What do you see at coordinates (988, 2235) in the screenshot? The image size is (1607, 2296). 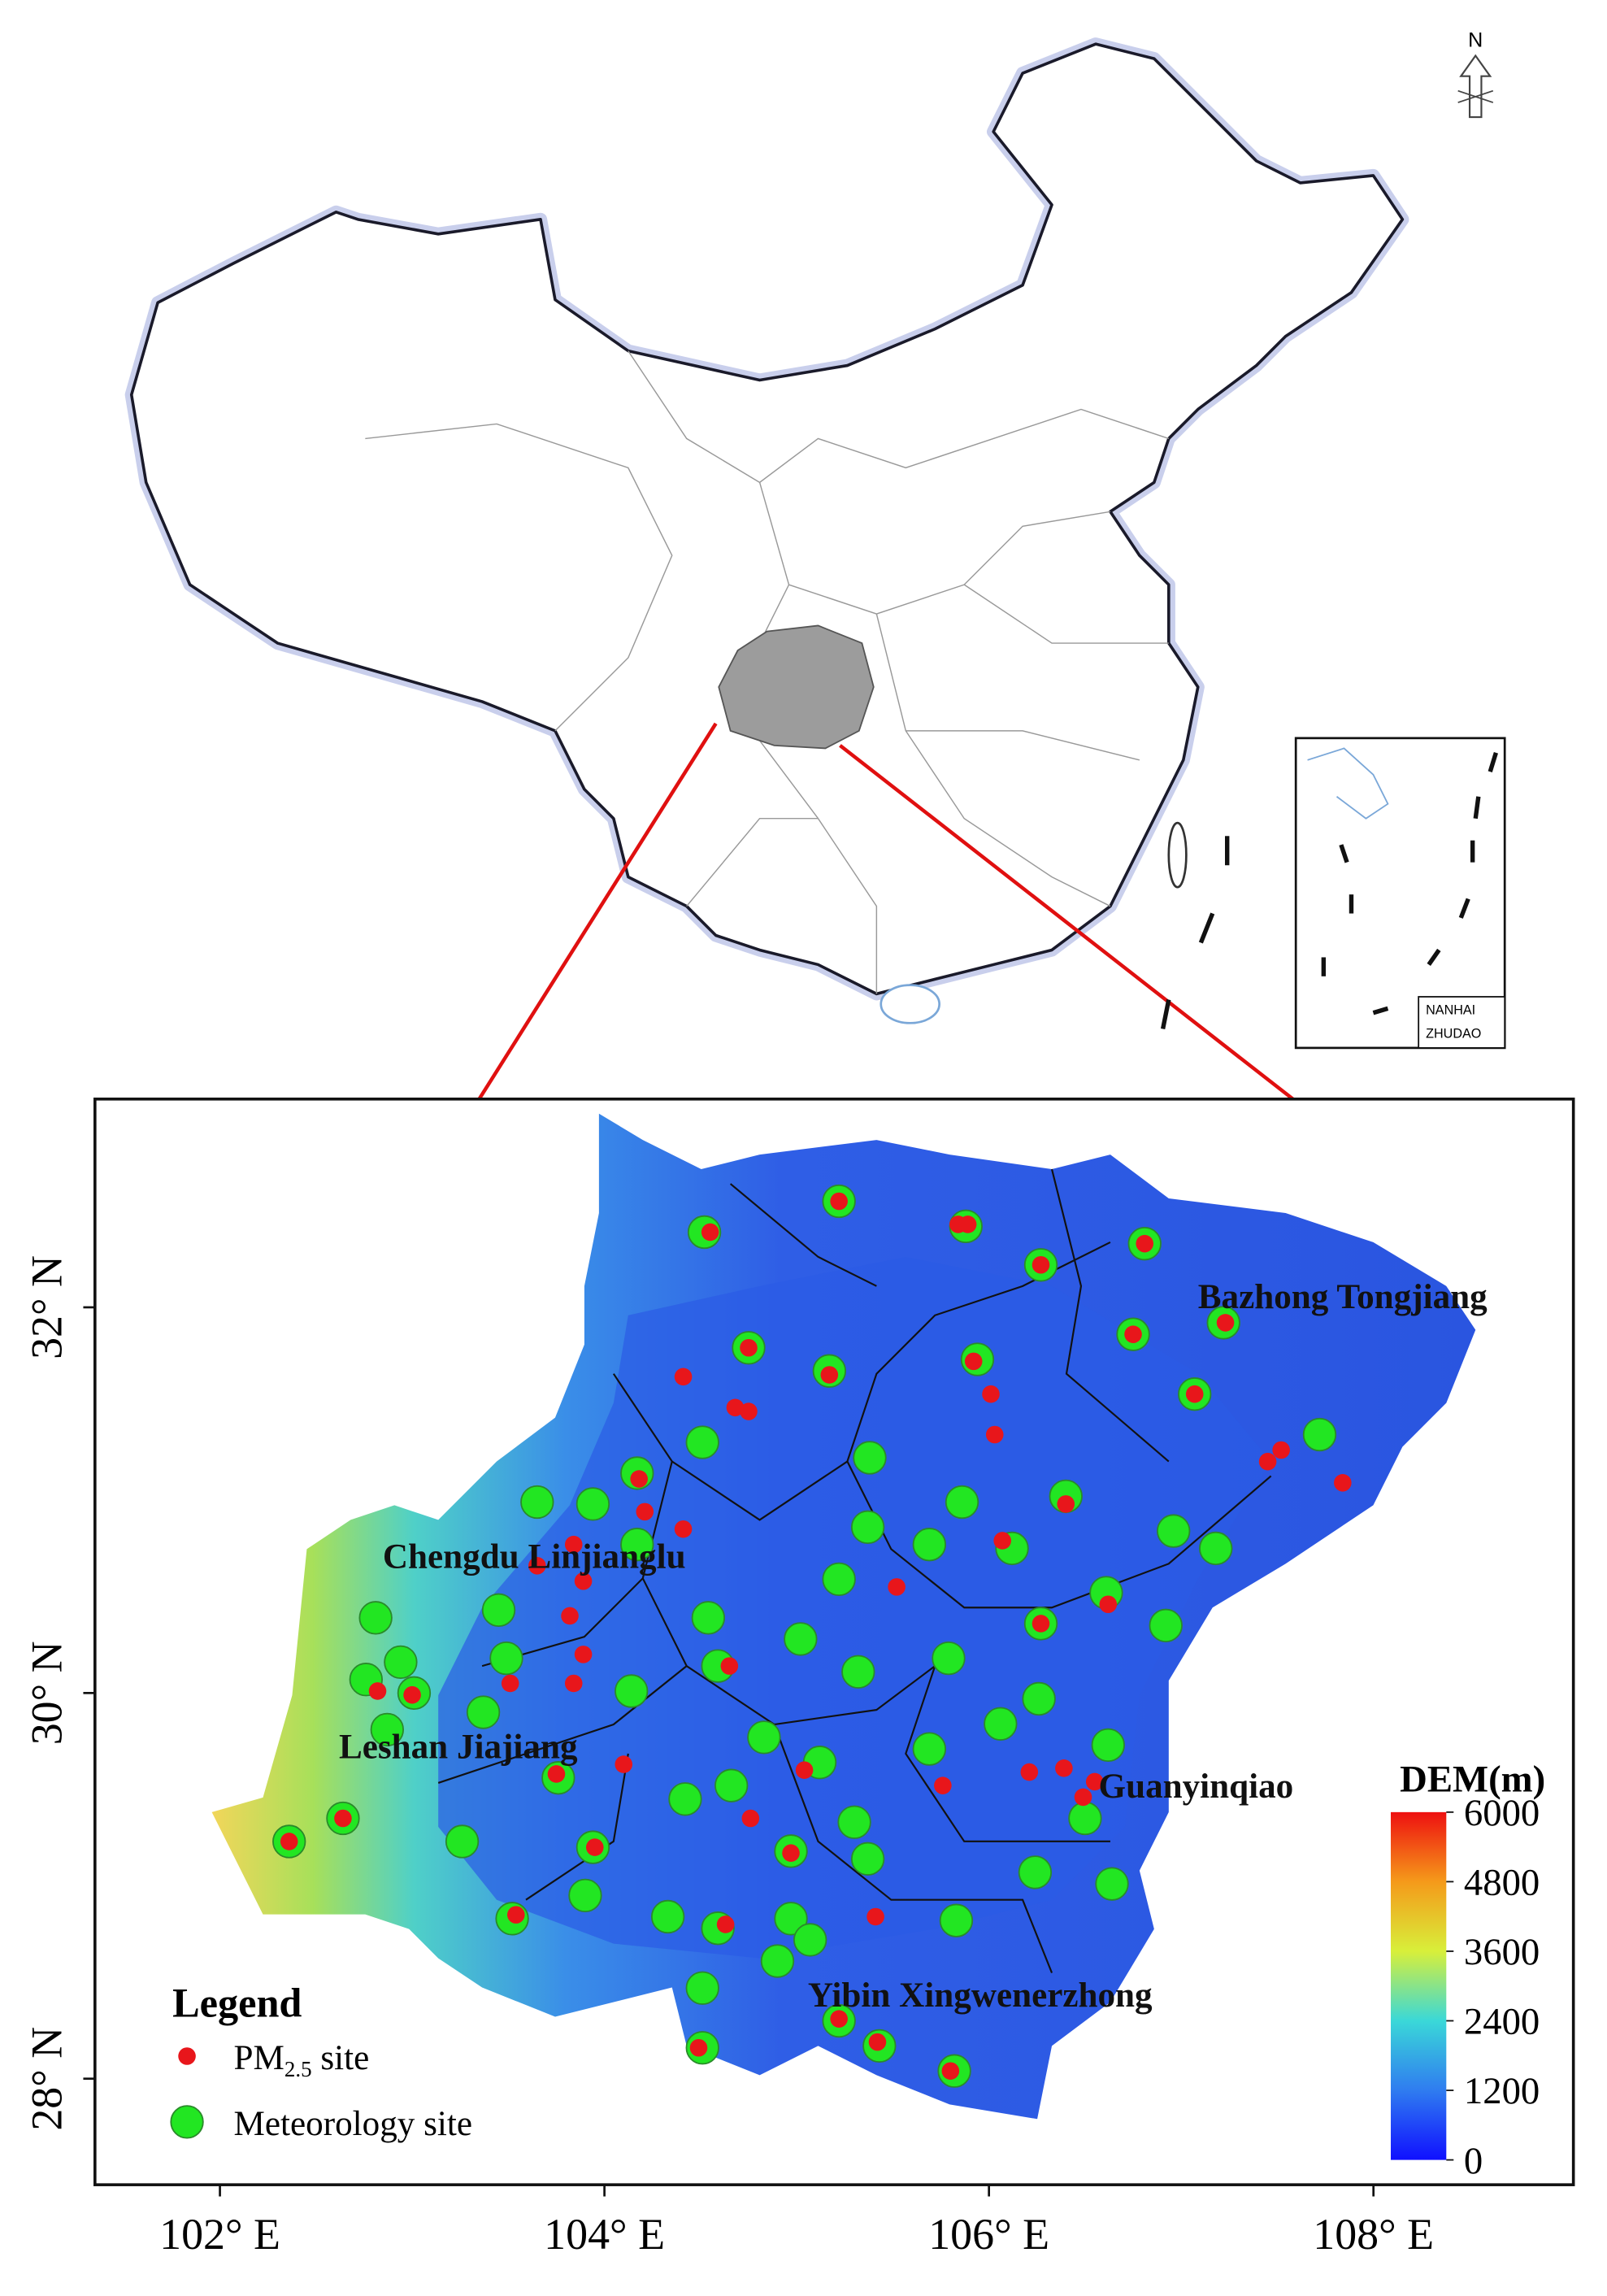 I see `x-tick-label: 106° E` at bounding box center [988, 2235].